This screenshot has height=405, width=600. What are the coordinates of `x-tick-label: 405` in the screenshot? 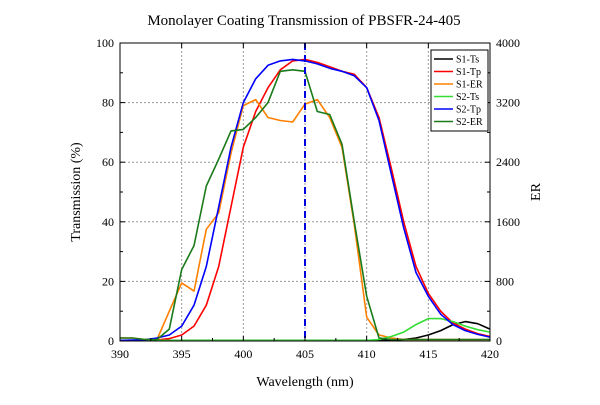 It's located at (305, 354).